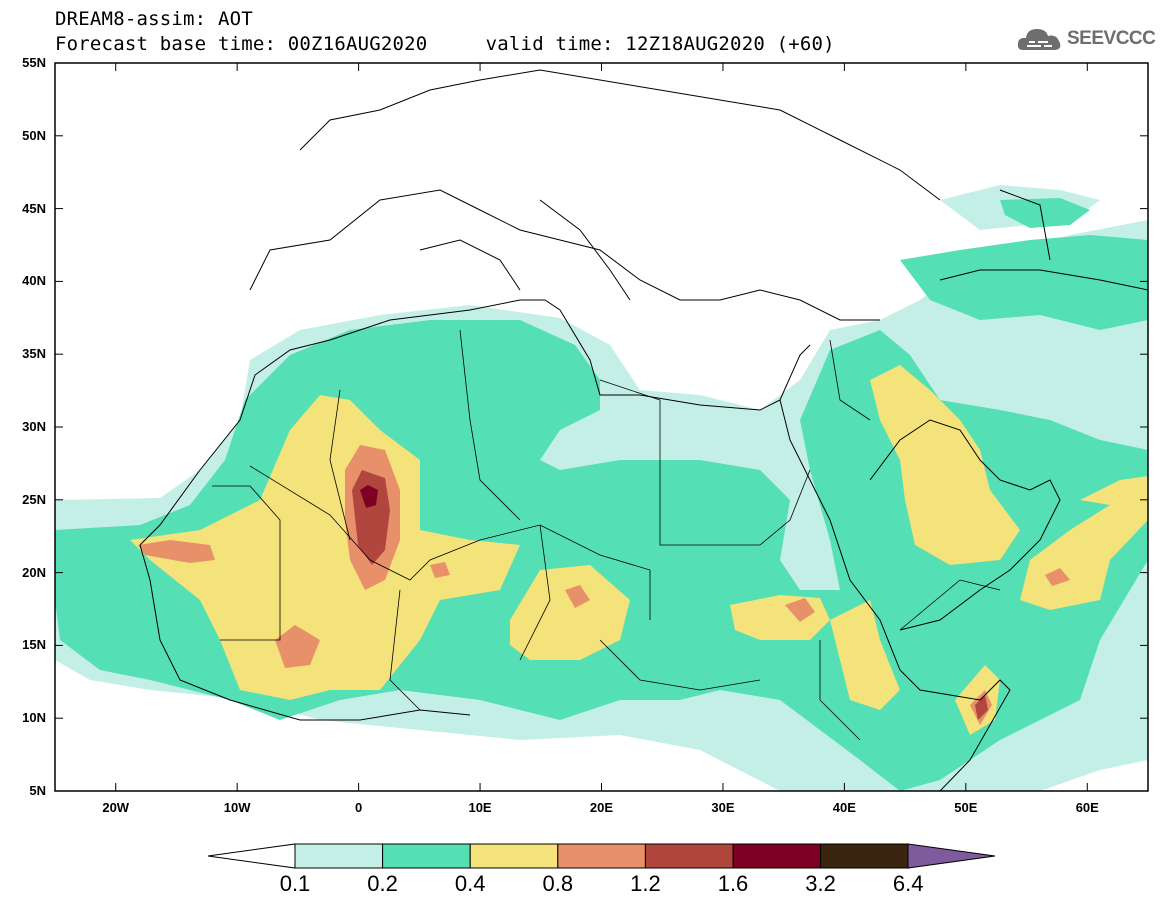 This screenshot has height=905, width=1165. Describe the element at coordinates (382, 883) in the screenshot. I see `colorbar-label: 0.2` at that location.